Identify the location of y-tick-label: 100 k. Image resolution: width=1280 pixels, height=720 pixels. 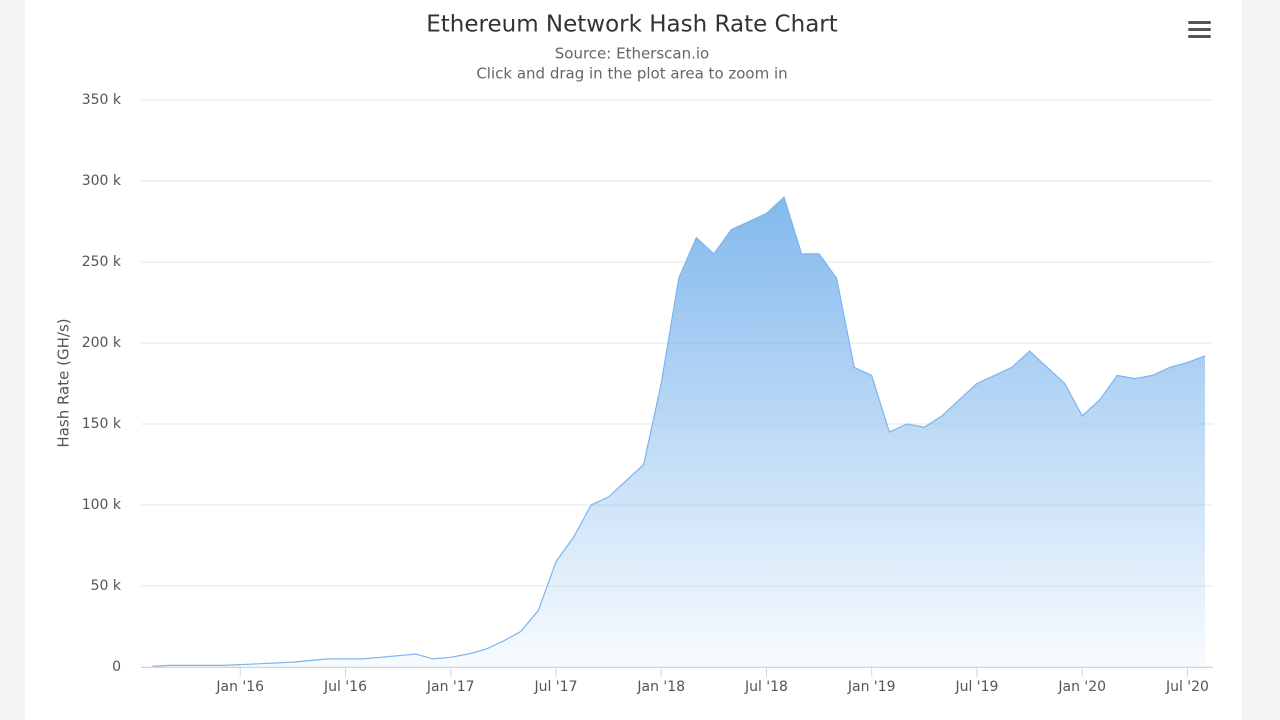
(102, 505).